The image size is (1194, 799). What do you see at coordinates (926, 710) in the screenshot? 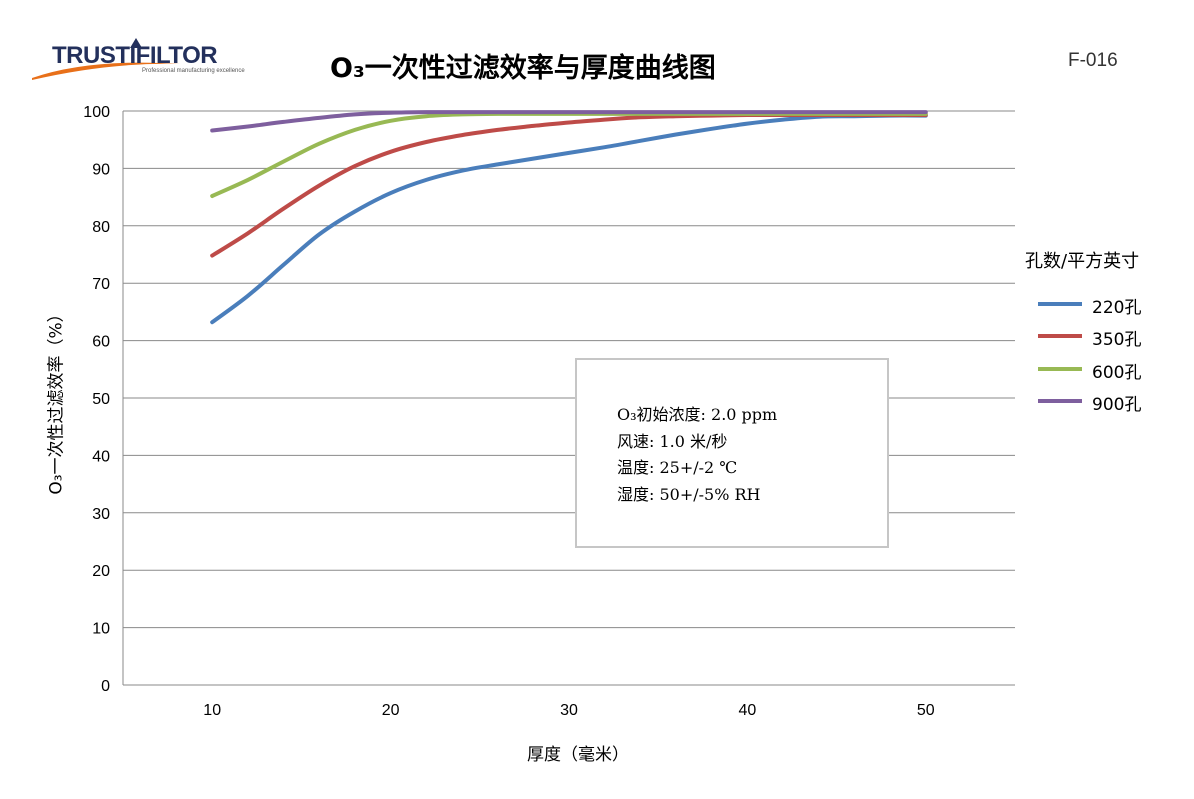
I see `x-tick-label: 50` at bounding box center [926, 710].